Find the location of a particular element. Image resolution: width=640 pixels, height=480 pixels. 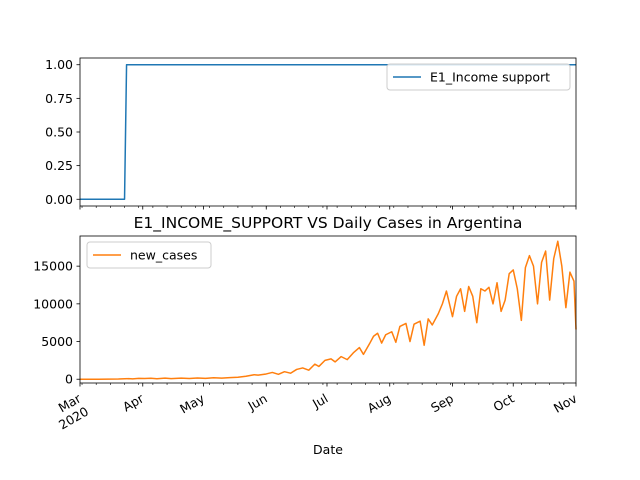

y-tick-label-0: 0 is located at coordinates (69, 379).